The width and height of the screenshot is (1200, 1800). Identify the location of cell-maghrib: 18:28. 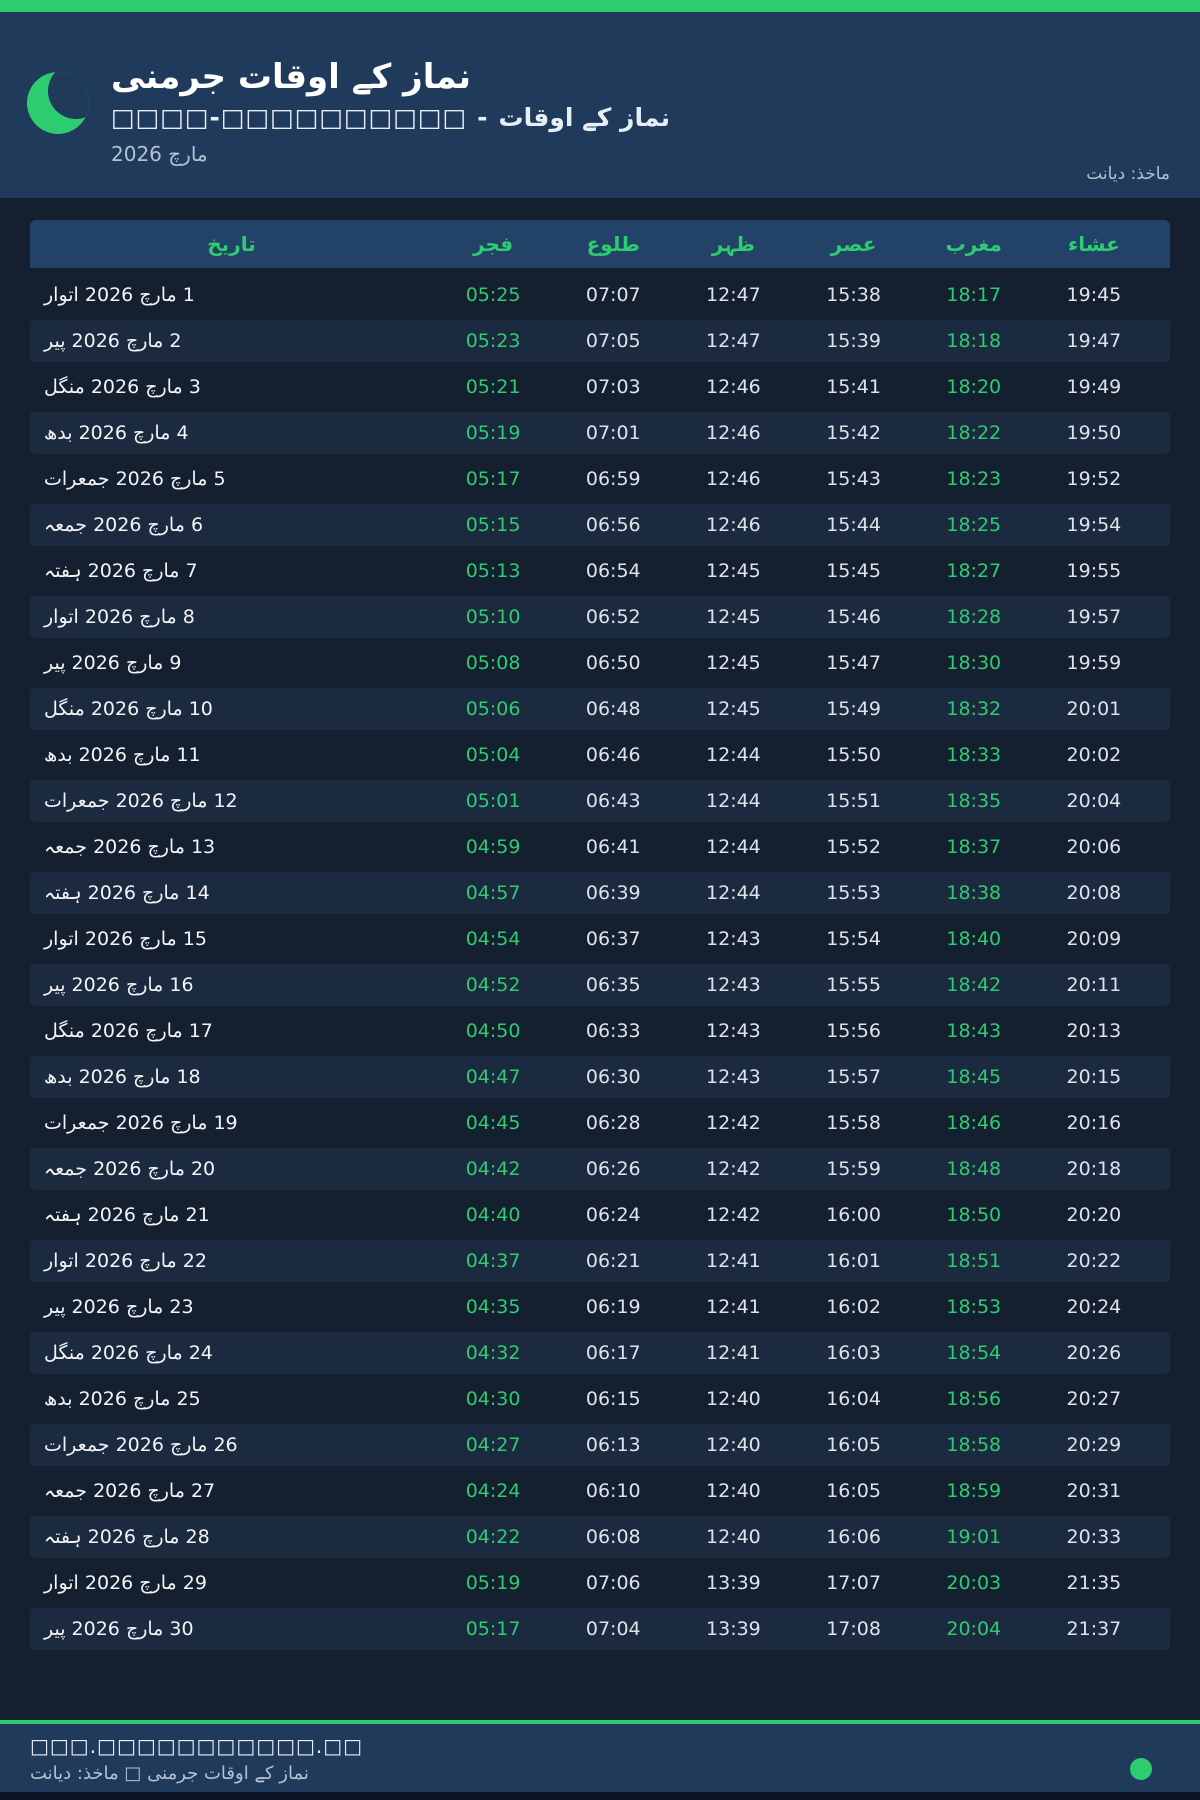
(974, 617).